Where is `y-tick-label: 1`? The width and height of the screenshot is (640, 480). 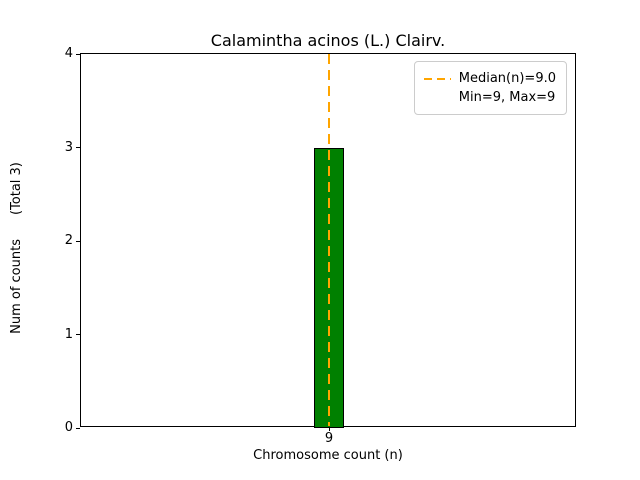
y-tick-label: 1 is located at coordinates (68, 334).